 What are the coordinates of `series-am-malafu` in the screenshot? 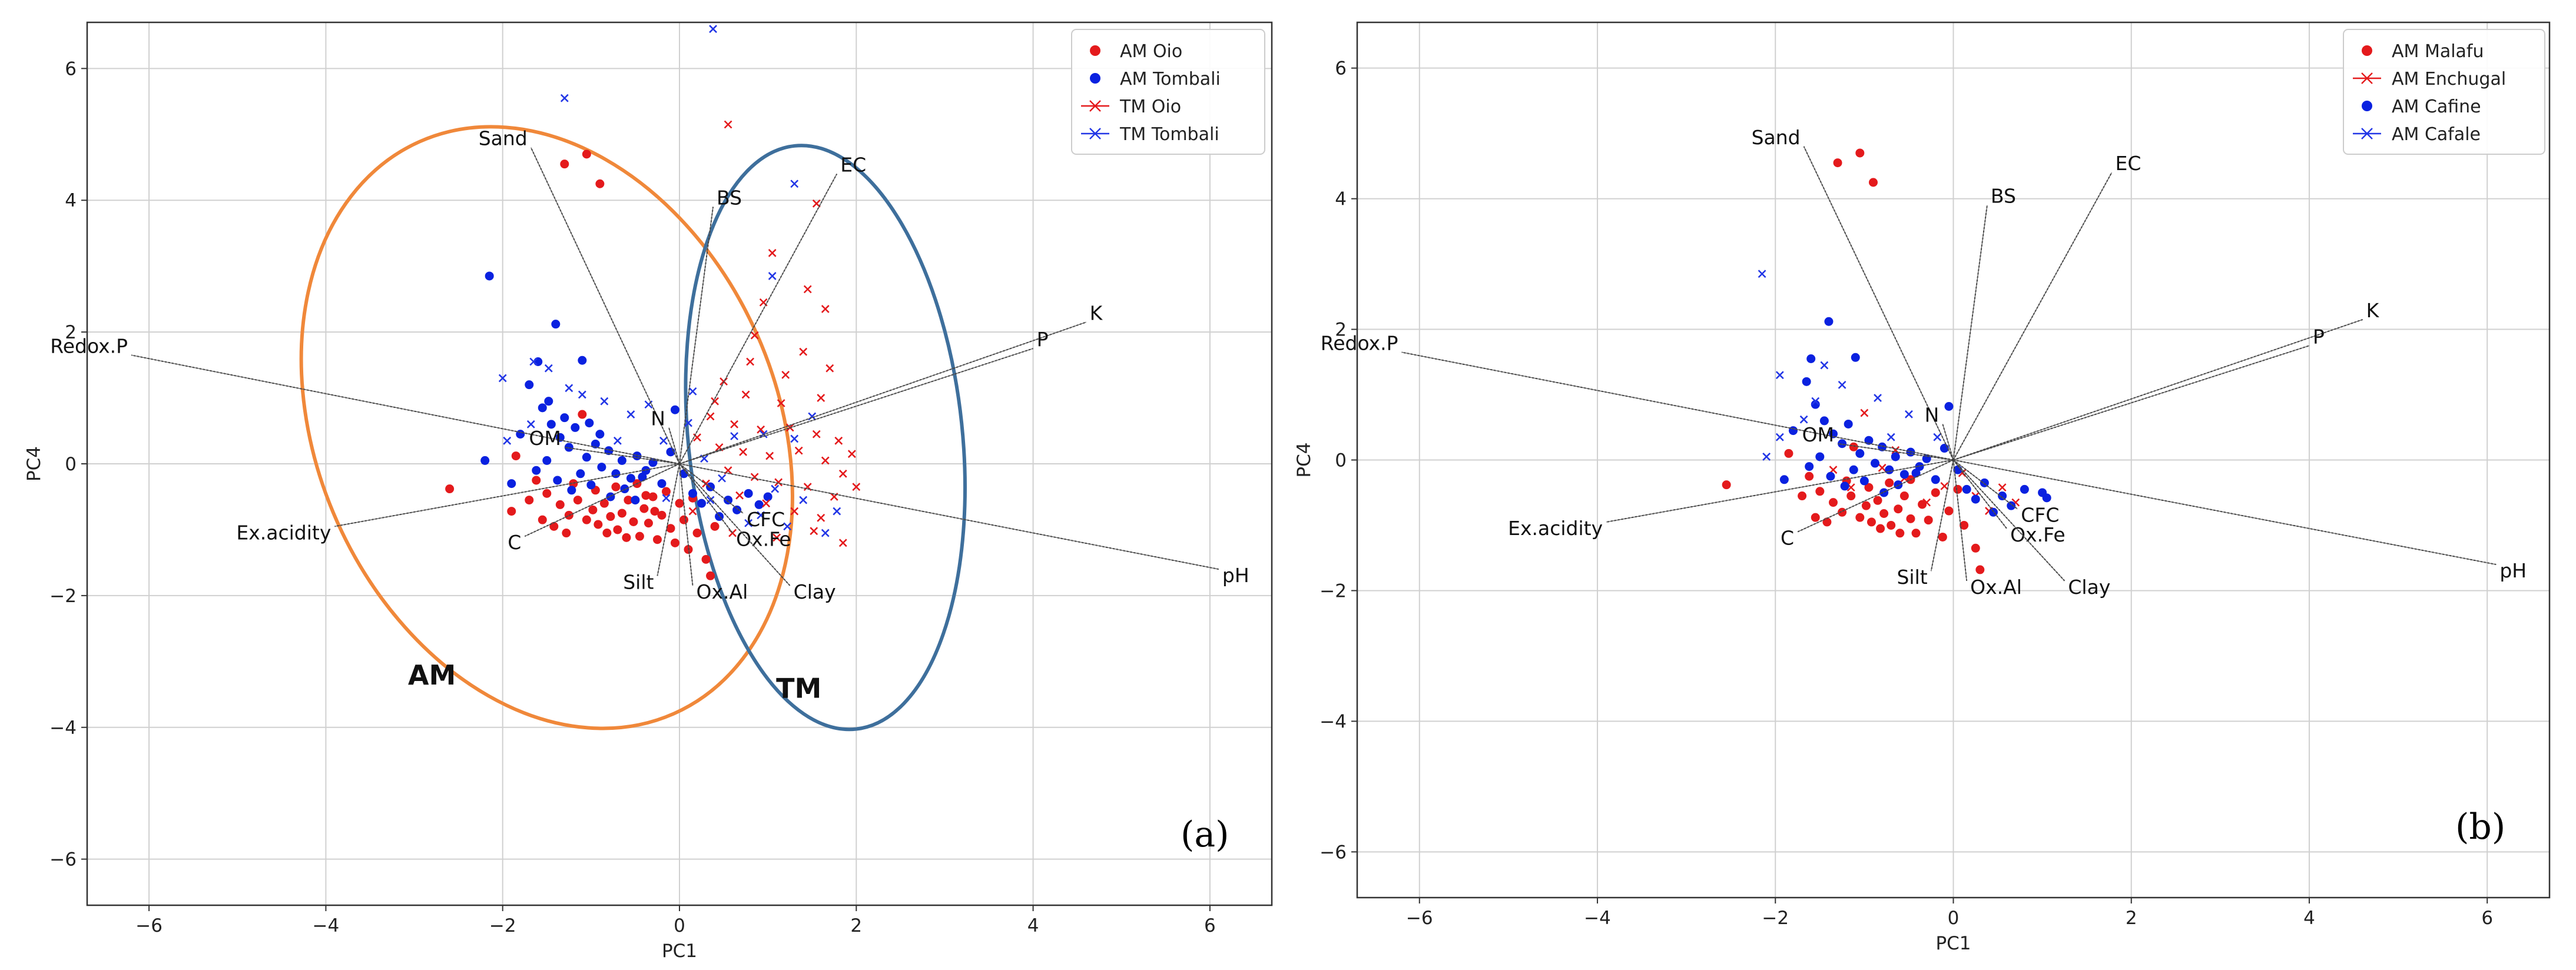 It's located at (1853, 361).